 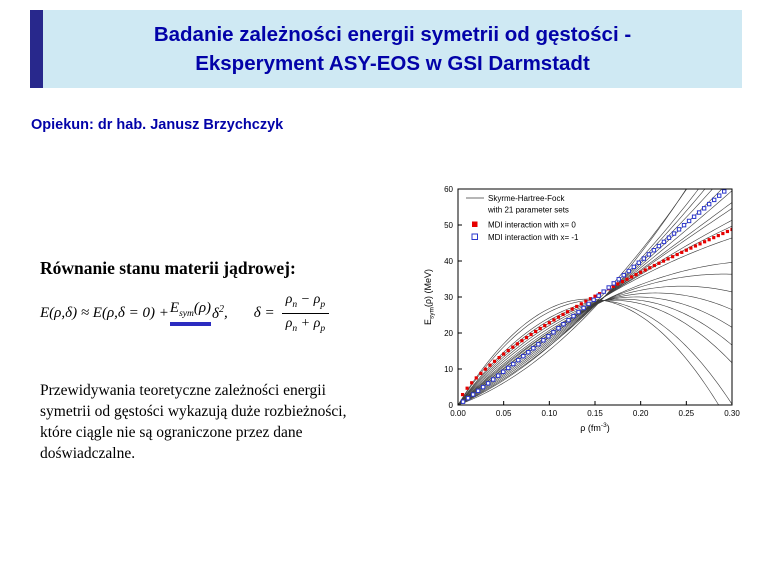 I want to click on equation-lhs: E(ρ,δ) ≈ E(ρ,δ = 0) +, so click(x=104, y=312).